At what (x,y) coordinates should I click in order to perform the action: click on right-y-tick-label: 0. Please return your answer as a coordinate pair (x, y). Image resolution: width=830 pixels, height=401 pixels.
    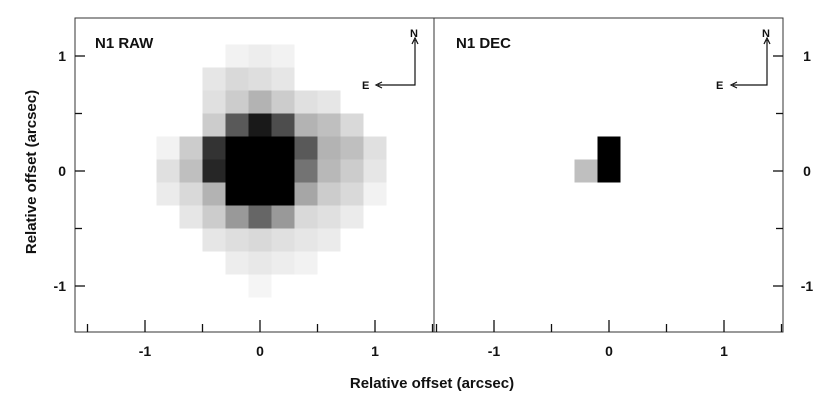
    Looking at the image, I should click on (807, 171).